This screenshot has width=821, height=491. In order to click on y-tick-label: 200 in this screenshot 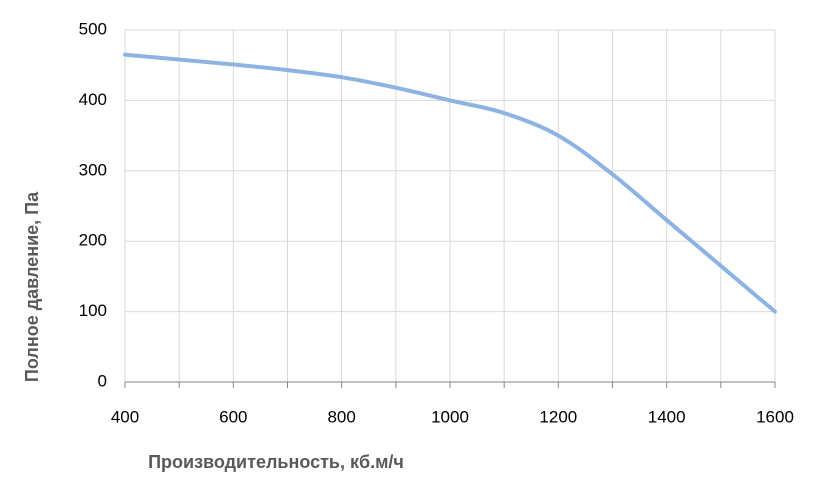, I will do `click(93, 240)`.